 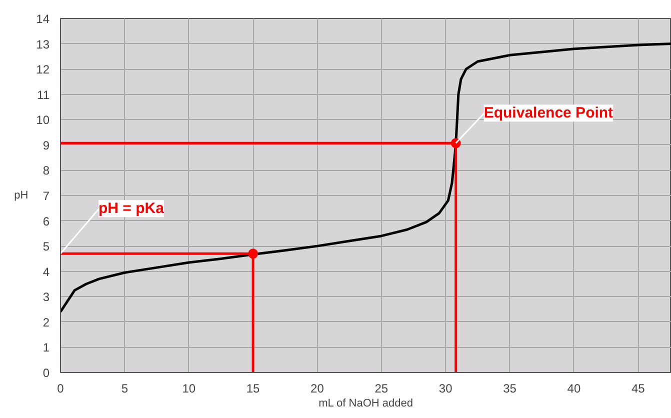 What do you see at coordinates (510, 389) in the screenshot?
I see `x-tick-label: 35` at bounding box center [510, 389].